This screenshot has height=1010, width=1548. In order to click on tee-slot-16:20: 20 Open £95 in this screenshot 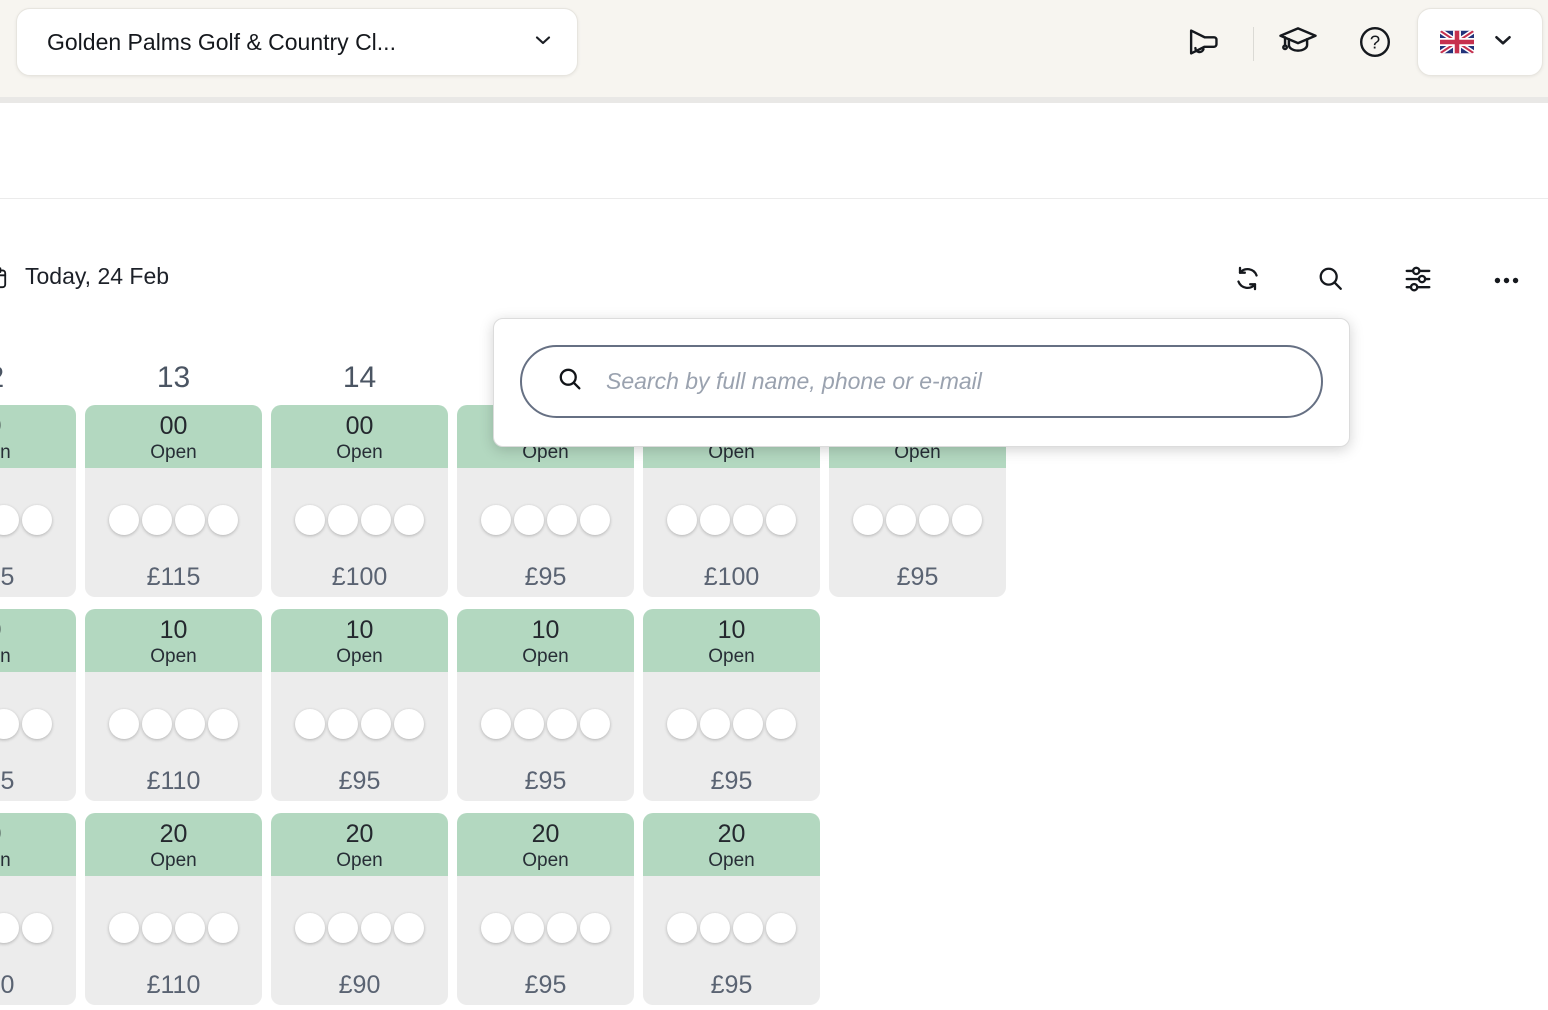, I will do `click(731, 909)`.